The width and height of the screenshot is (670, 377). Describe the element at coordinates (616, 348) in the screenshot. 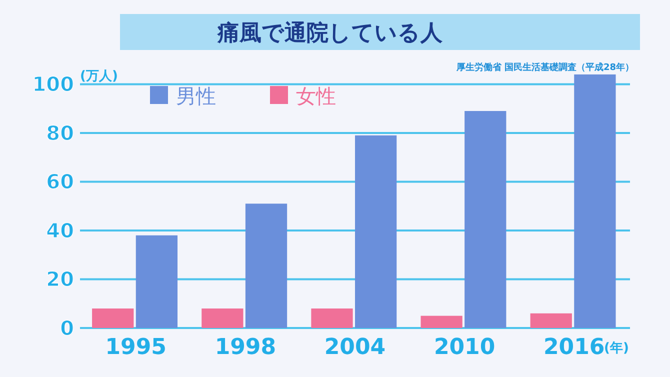

I see `x-axis-title: (年)` at that location.